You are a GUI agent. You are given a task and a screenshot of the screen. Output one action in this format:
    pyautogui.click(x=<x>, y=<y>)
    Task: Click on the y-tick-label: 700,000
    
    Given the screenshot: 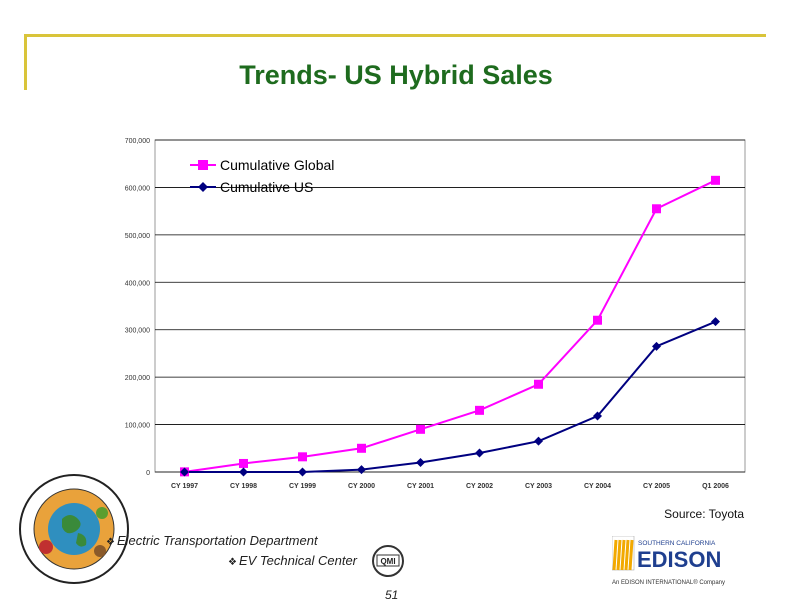 What is the action you would take?
    pyautogui.click(x=137, y=141)
    